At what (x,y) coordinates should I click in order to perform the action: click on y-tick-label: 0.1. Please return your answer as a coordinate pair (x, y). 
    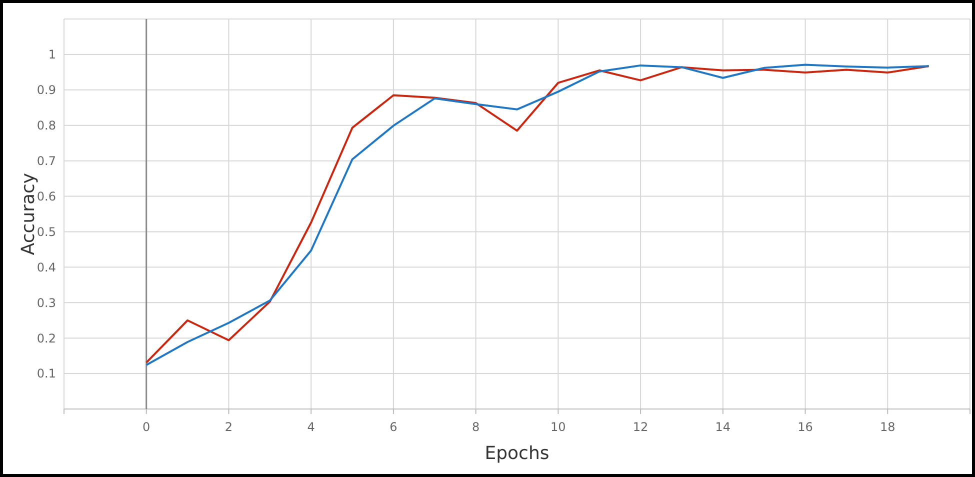
    Looking at the image, I should click on (46, 373).